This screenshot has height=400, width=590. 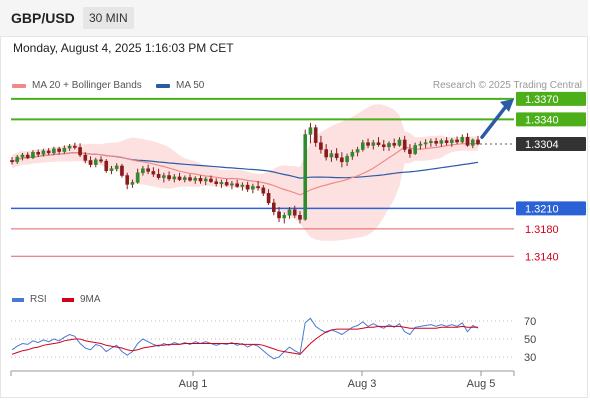 I want to click on level-label-resistance-0: 1.3370, so click(x=542, y=100).